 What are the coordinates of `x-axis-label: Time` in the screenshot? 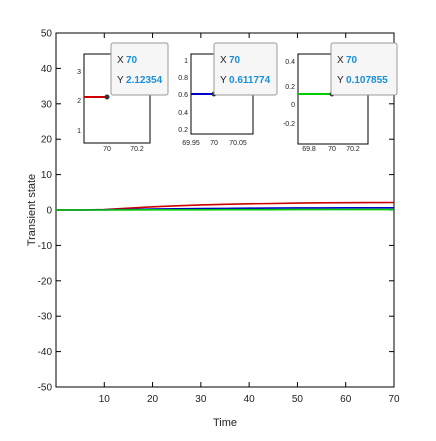 It's located at (225, 423).